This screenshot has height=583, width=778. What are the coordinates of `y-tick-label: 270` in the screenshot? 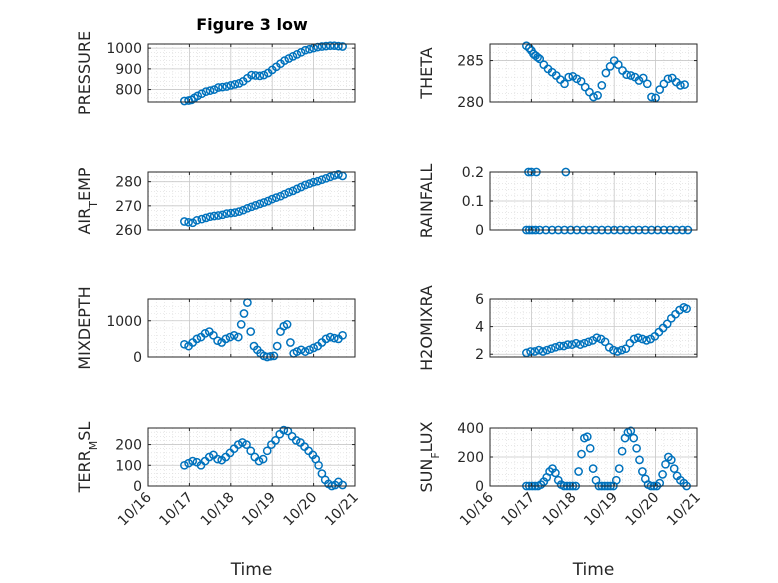 It's located at (128, 207).